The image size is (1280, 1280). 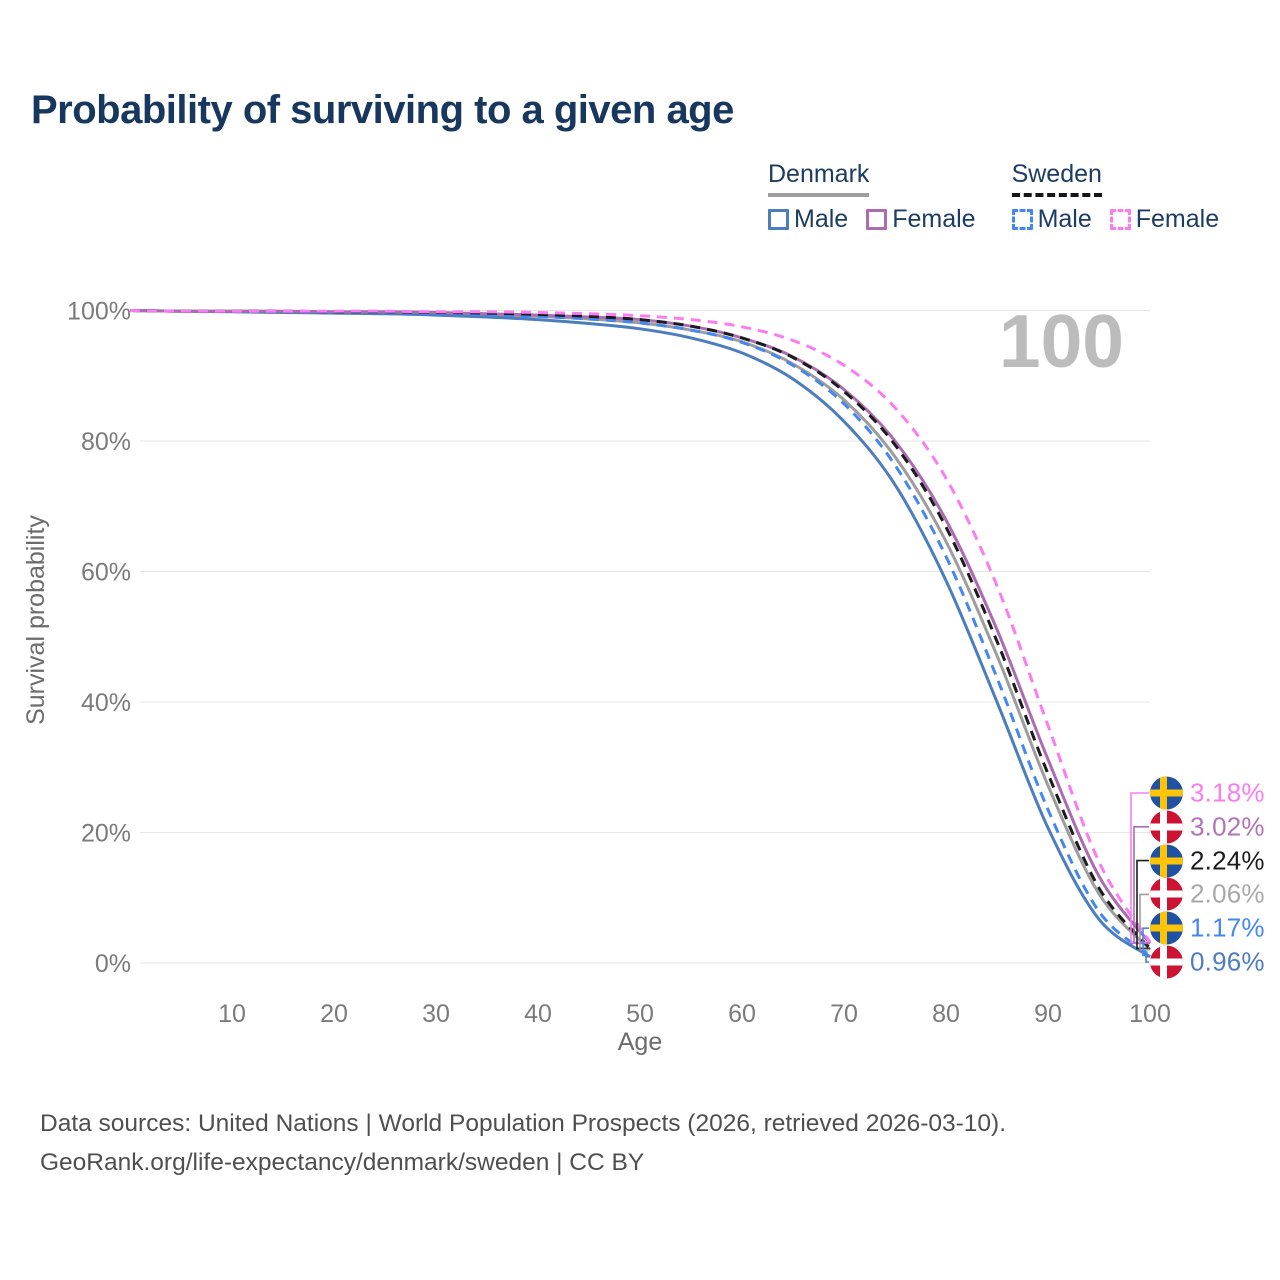 I want to click on end-label-denmark-female: 3.02%, so click(x=1207, y=827).